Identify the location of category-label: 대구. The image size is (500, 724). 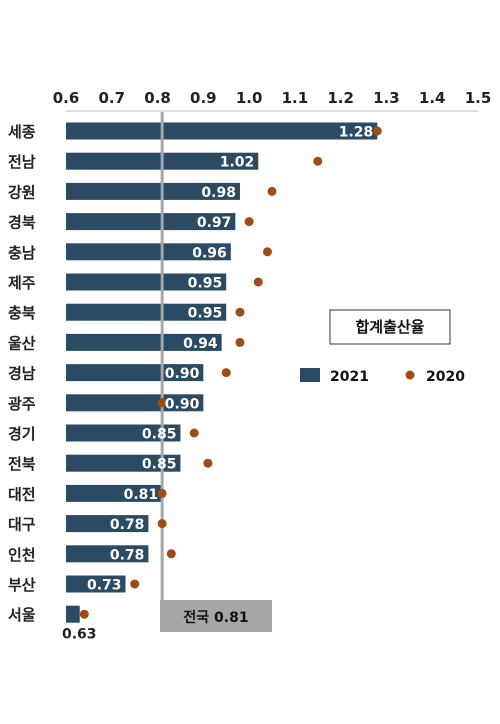
(22, 525).